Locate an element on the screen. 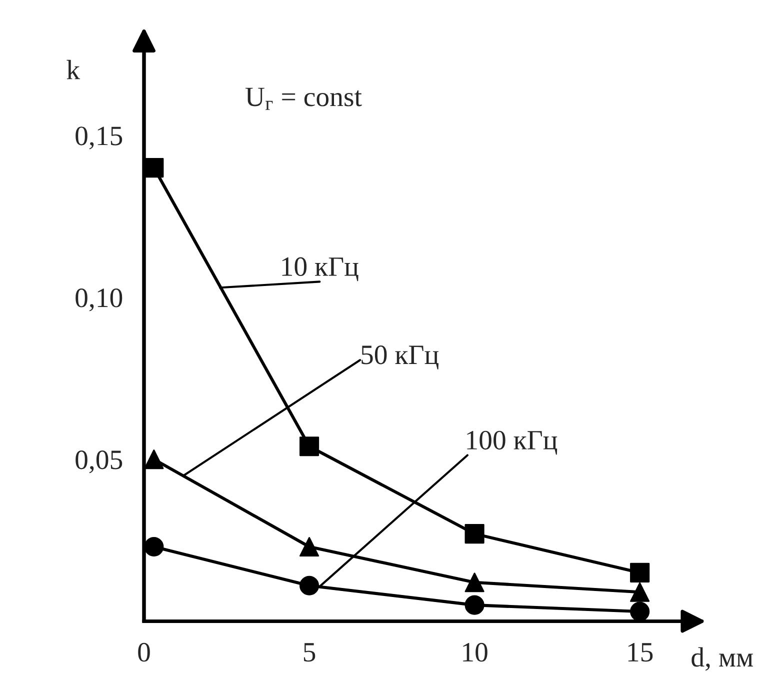 The height and width of the screenshot is (688, 766). annotation: 100 кГц is located at coordinates (512, 442).